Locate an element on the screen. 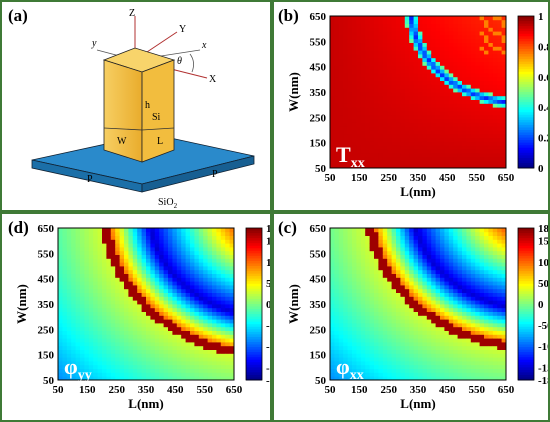  colorbar-tick-label: -50 is located at coordinates (268, 326).